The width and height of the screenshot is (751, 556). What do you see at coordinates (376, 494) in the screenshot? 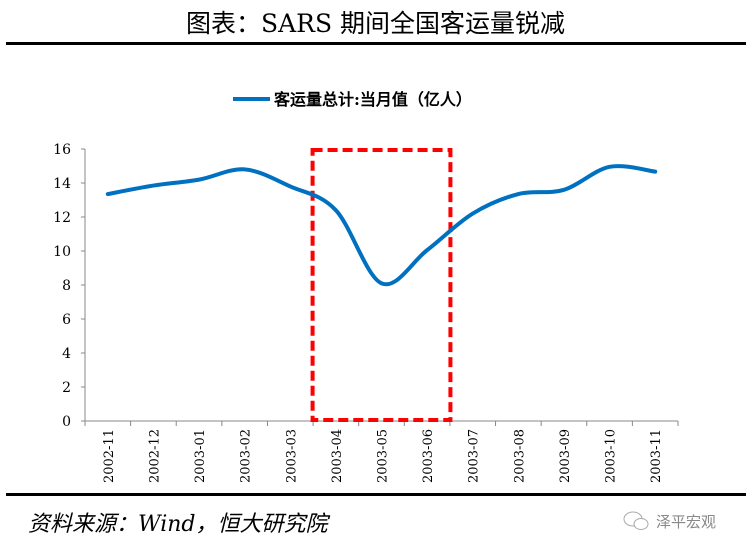
I see `bottom-rule` at bounding box center [376, 494].